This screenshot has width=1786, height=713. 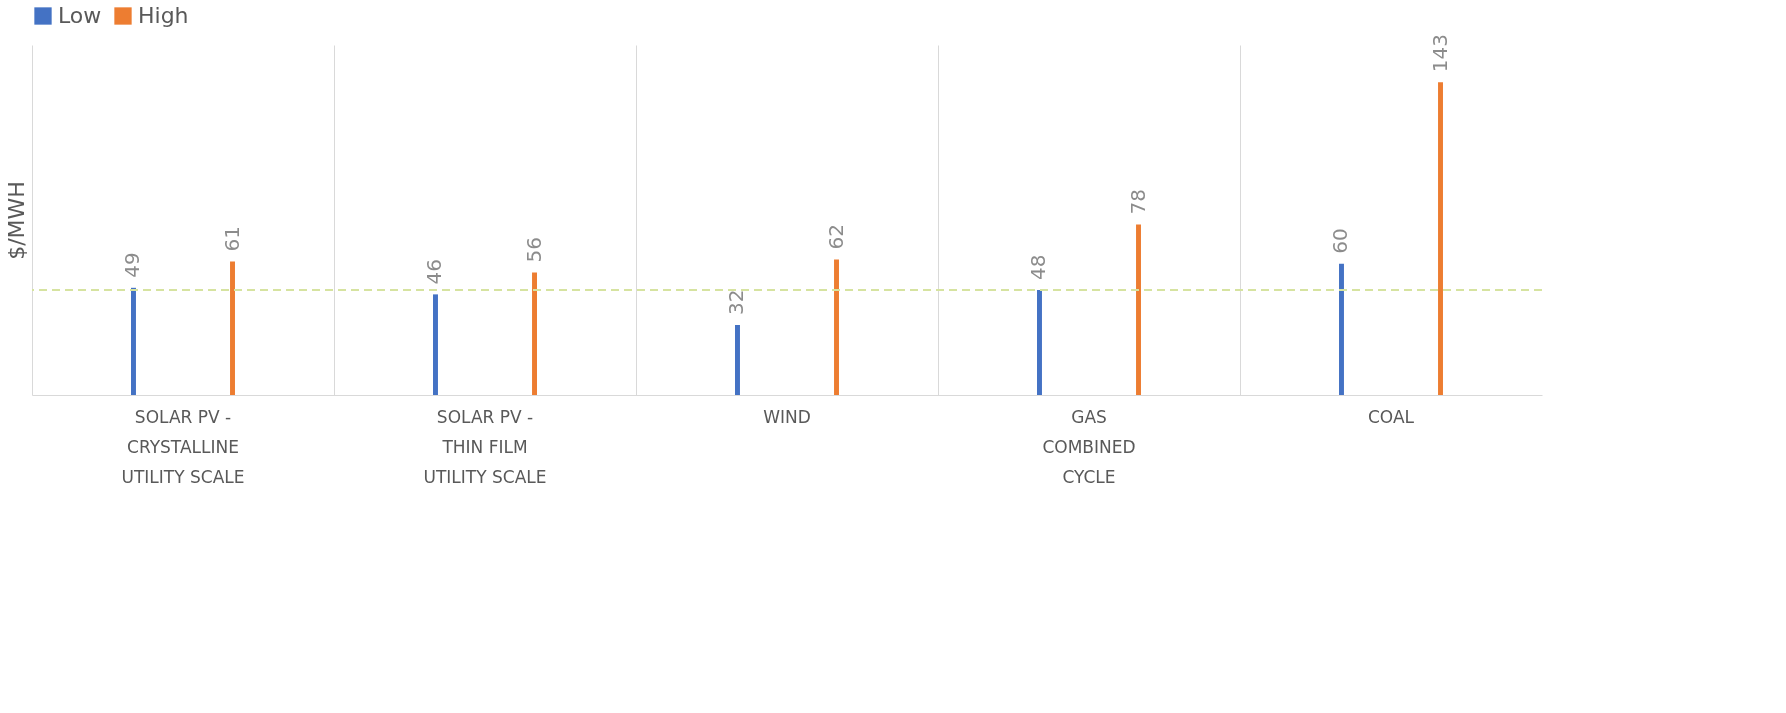 I want to click on x-tick-label: SOLAR PV - CRYSTALLINE UTILITY SCALE, so click(x=183, y=446).